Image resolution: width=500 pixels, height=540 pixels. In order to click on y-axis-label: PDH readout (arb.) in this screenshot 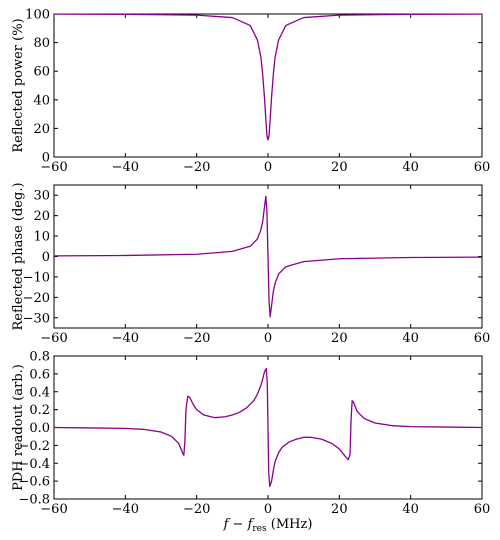, I will do `click(18, 427)`.